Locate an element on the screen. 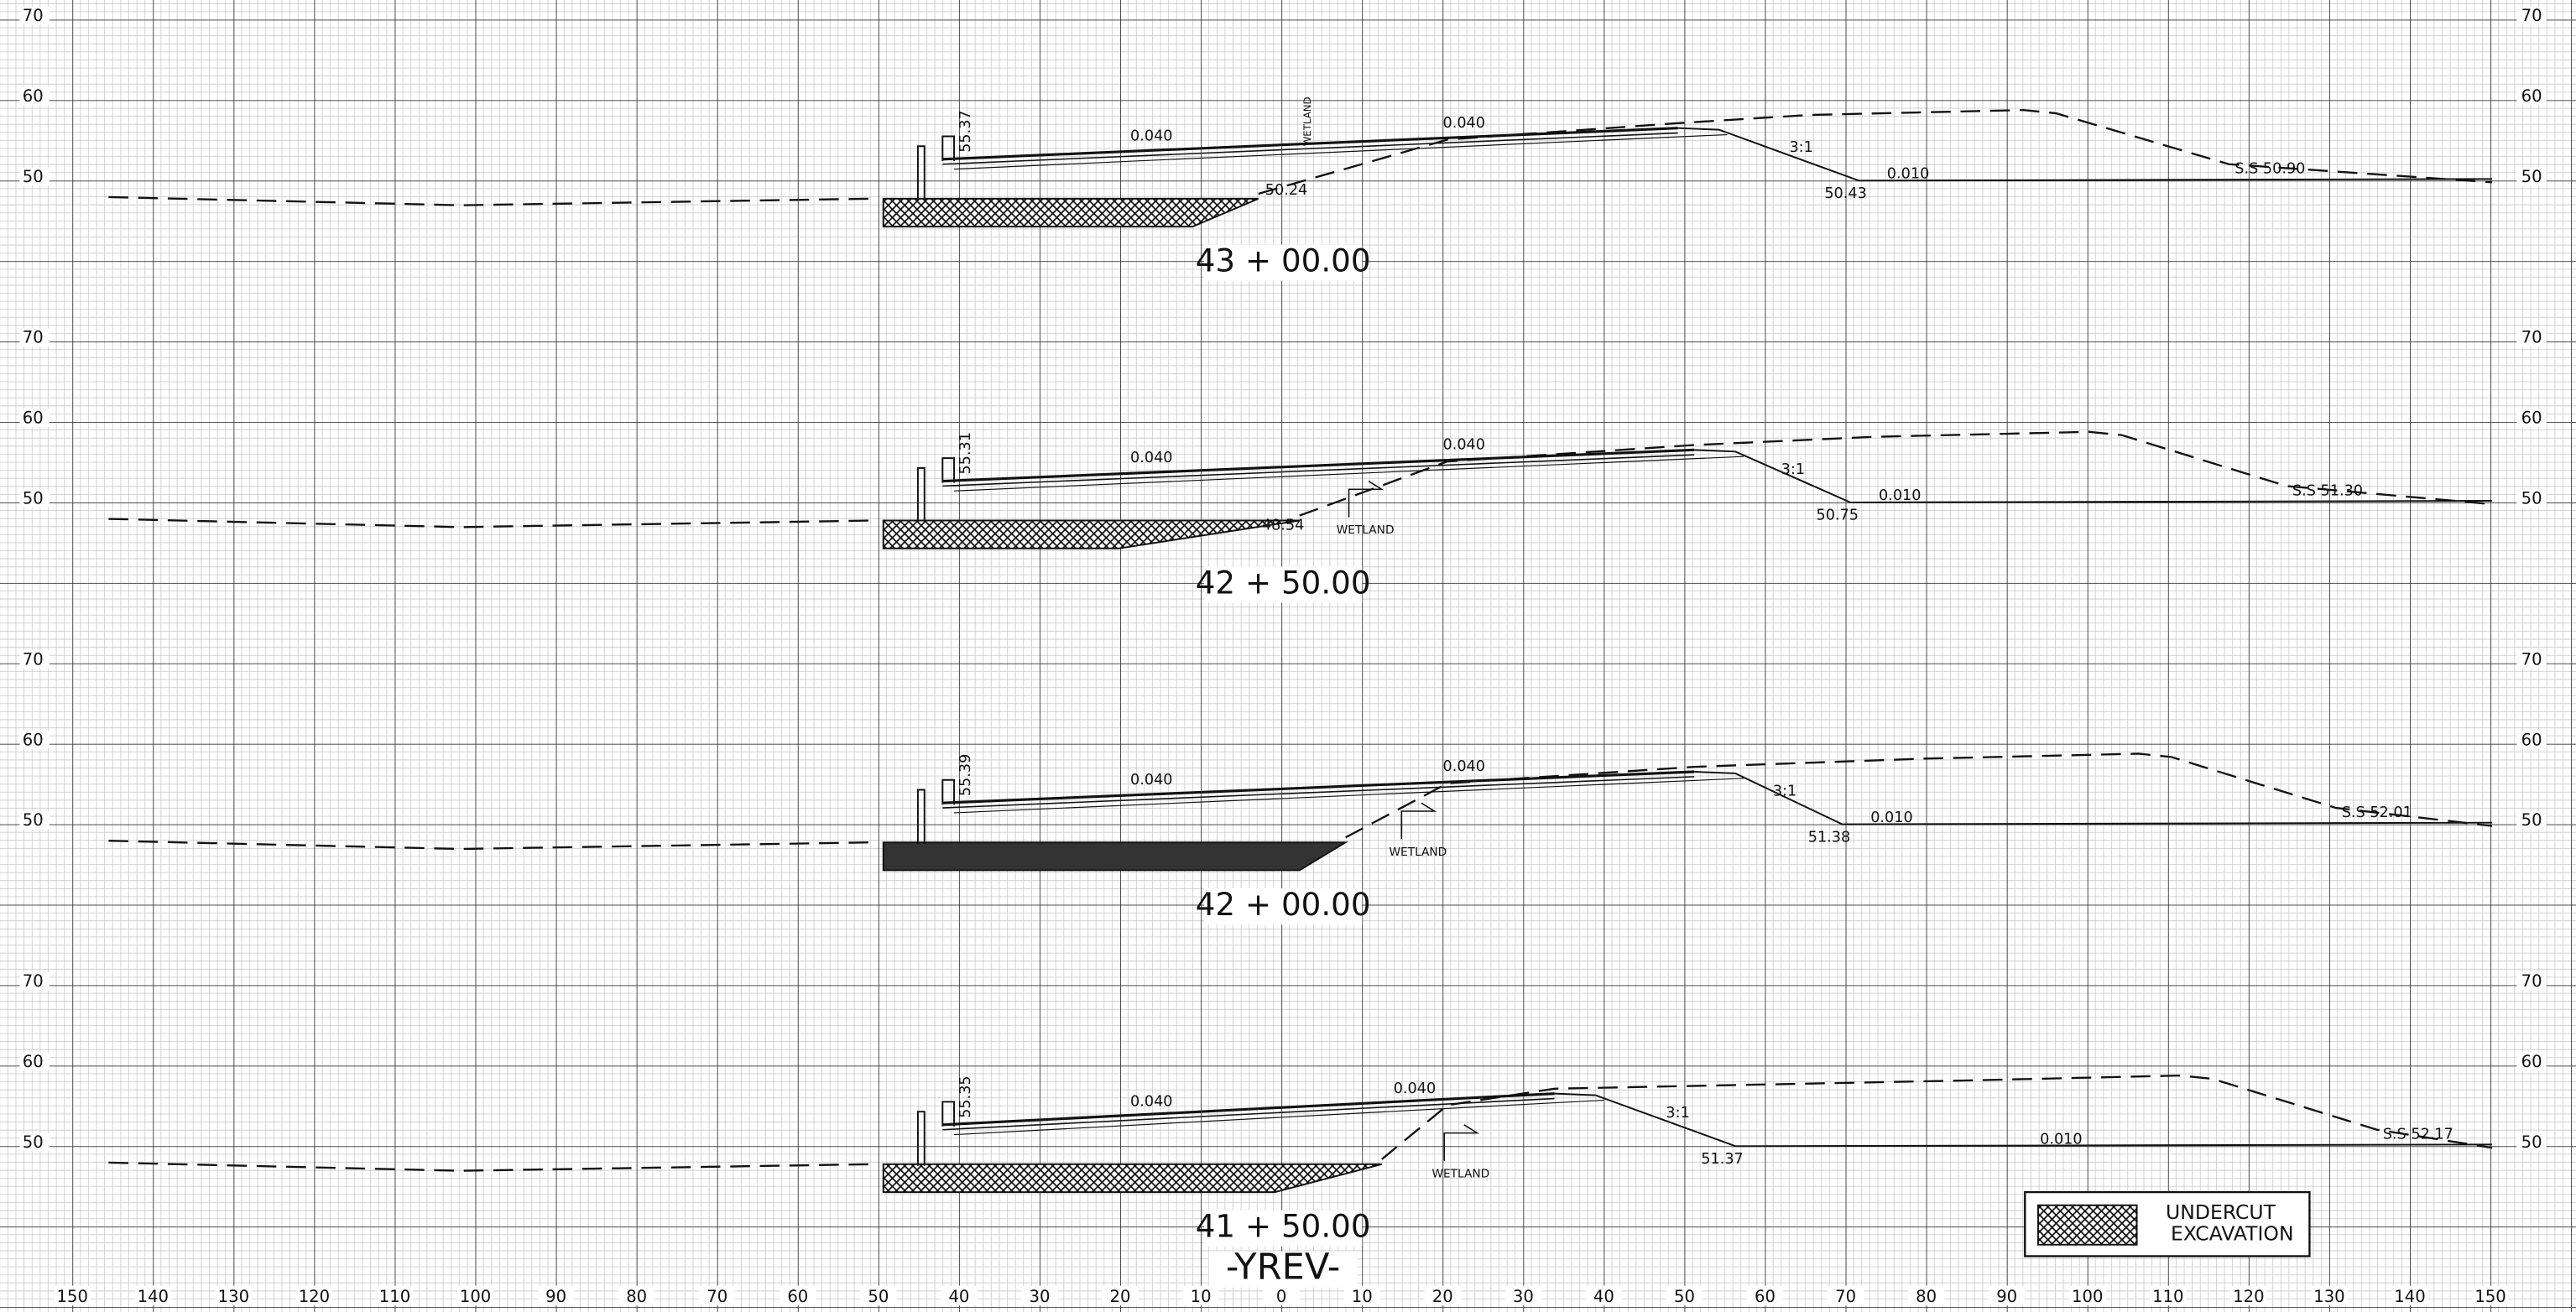  x-axis-label: 30 is located at coordinates (1523, 1297).